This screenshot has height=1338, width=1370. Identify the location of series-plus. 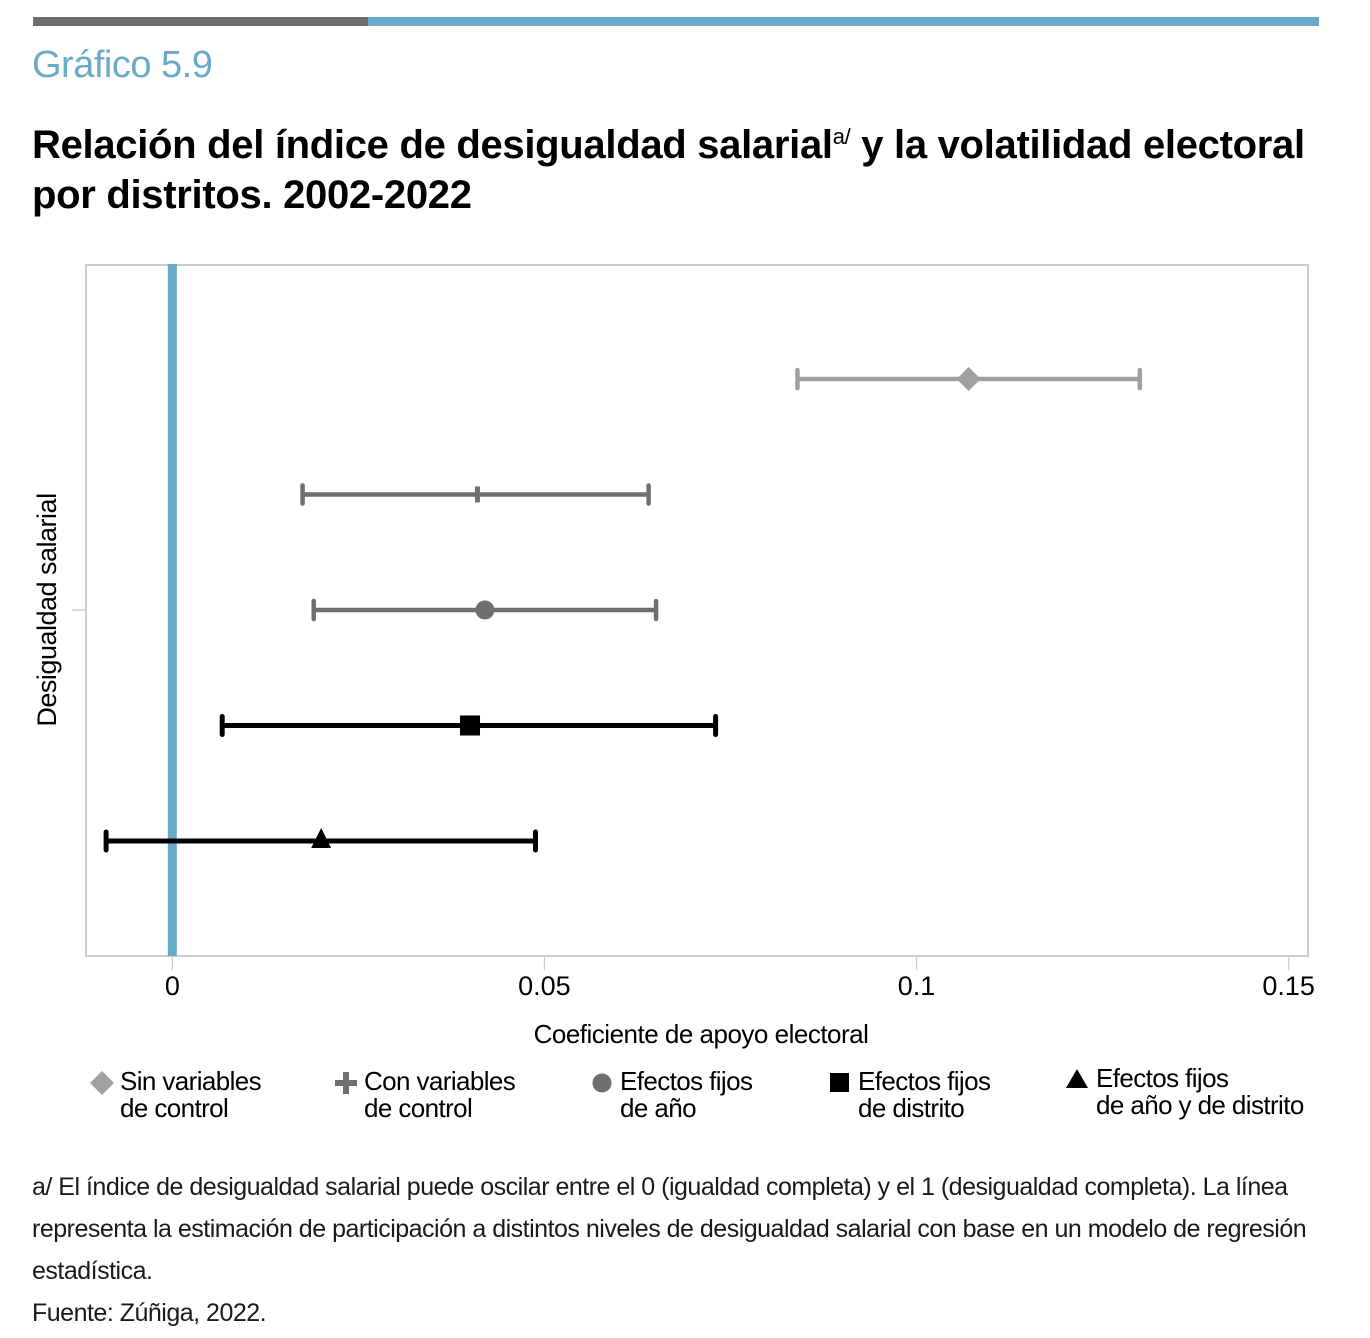
(475, 494).